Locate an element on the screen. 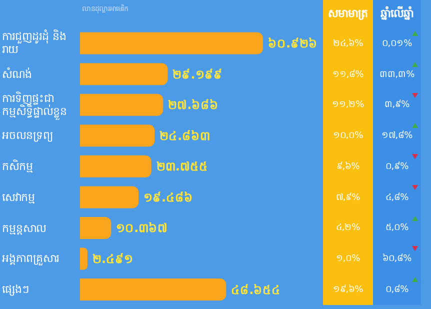 The image size is (431, 309). data-label: ៦០,៨% is located at coordinates (397, 259).